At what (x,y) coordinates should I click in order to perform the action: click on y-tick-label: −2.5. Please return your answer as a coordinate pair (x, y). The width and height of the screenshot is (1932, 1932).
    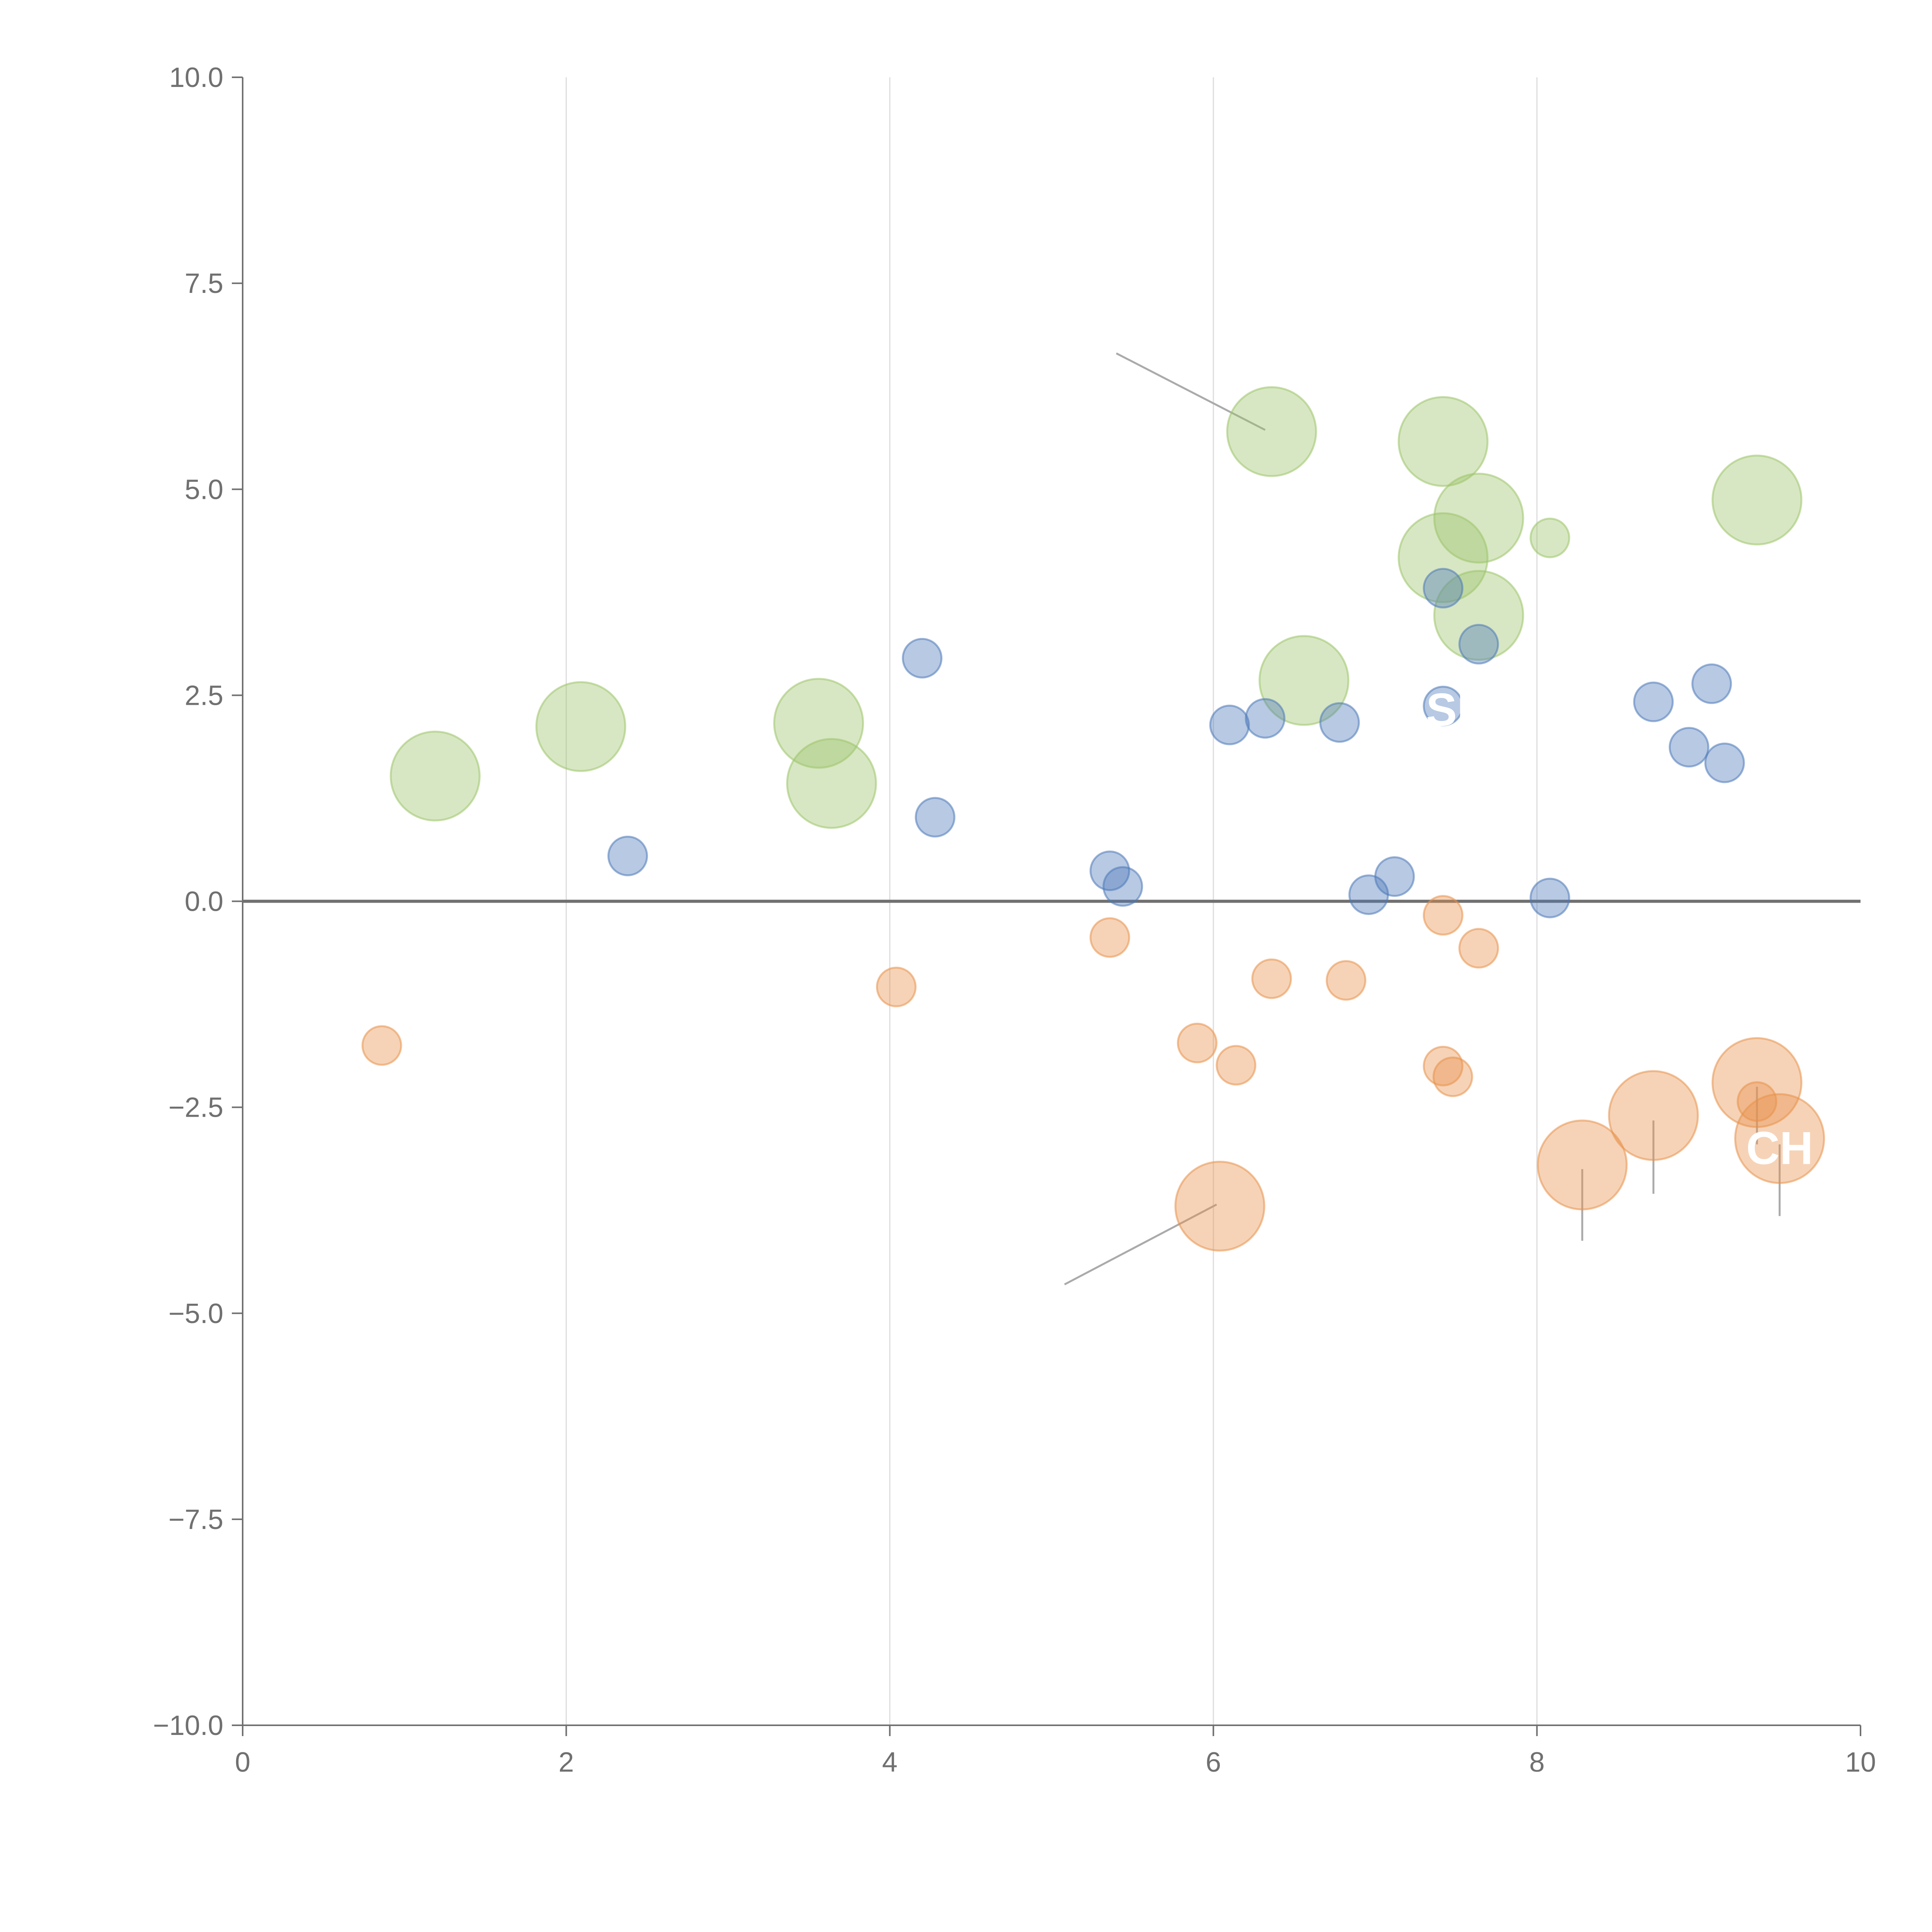
    Looking at the image, I should click on (196, 1107).